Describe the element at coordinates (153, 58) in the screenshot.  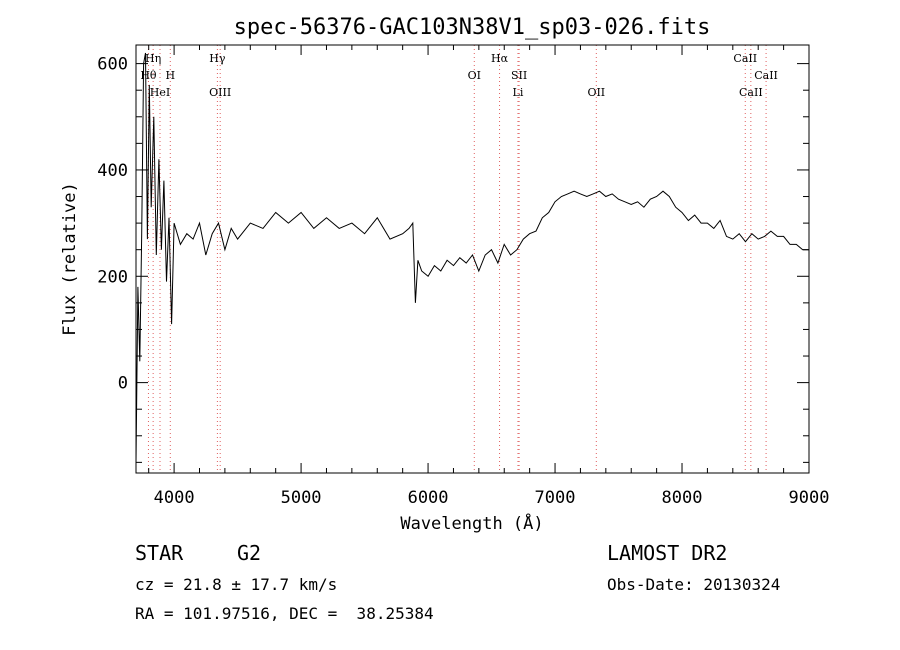
I see `spectral-line-label: Hη` at that location.